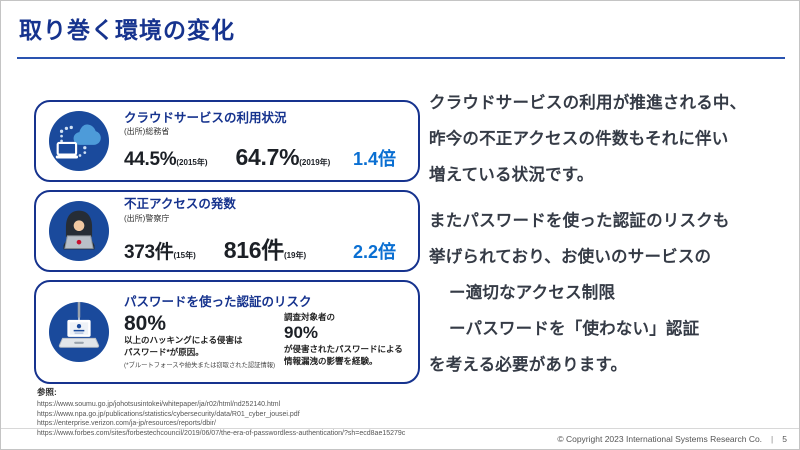  Describe the element at coordinates (205, 117) in the screenshot. I see `card-title: クラウドサービスの利用状況` at that location.